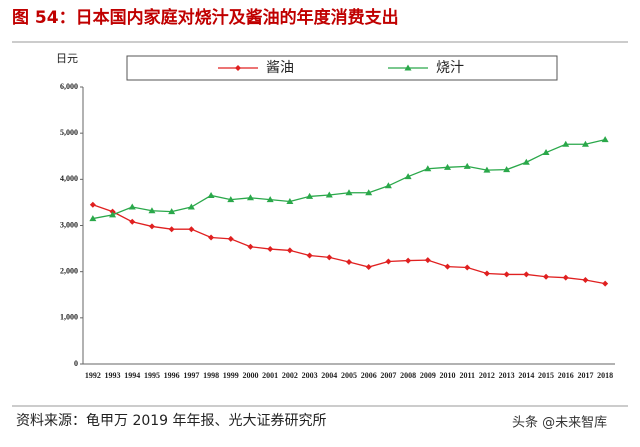  What do you see at coordinates (290, 375) in the screenshot?
I see `x-tick-label: 2002` at bounding box center [290, 375].